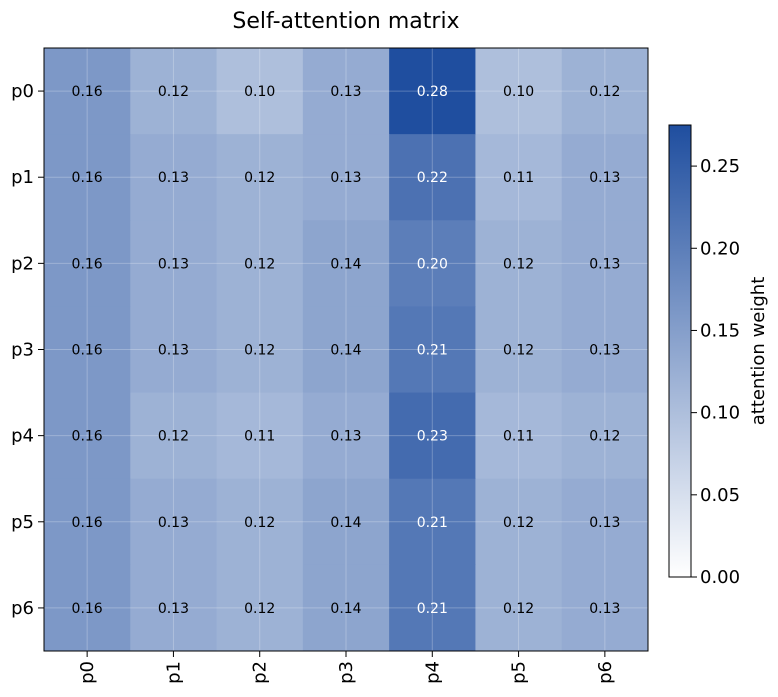 The height and width of the screenshot is (697, 778). Describe the element at coordinates (22, 350) in the screenshot. I see `y-tick-label: p3` at that location.